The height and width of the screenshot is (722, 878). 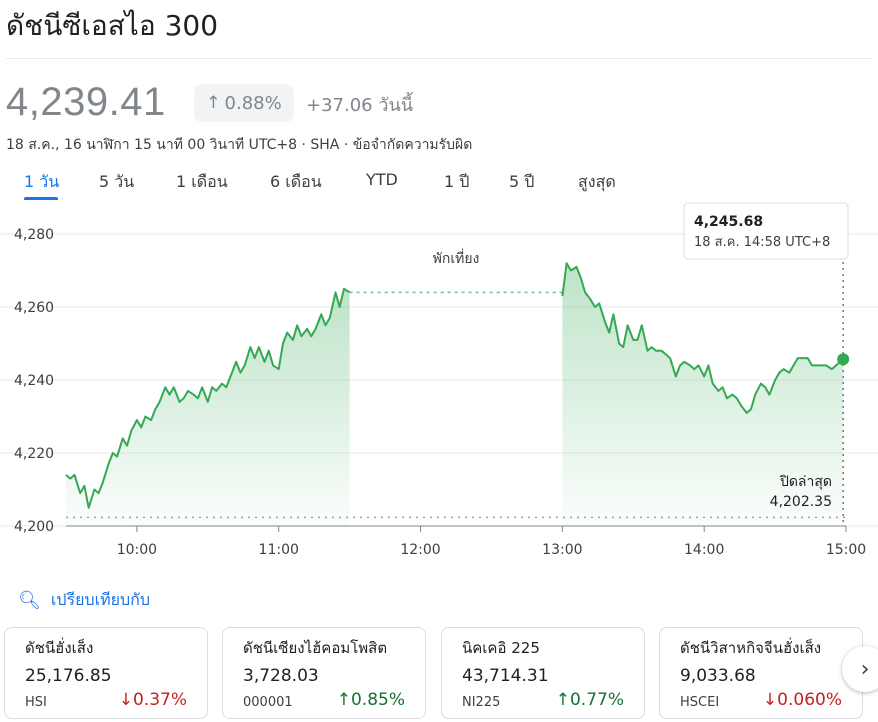 I want to click on active-tab-indicator, so click(x=41, y=198).